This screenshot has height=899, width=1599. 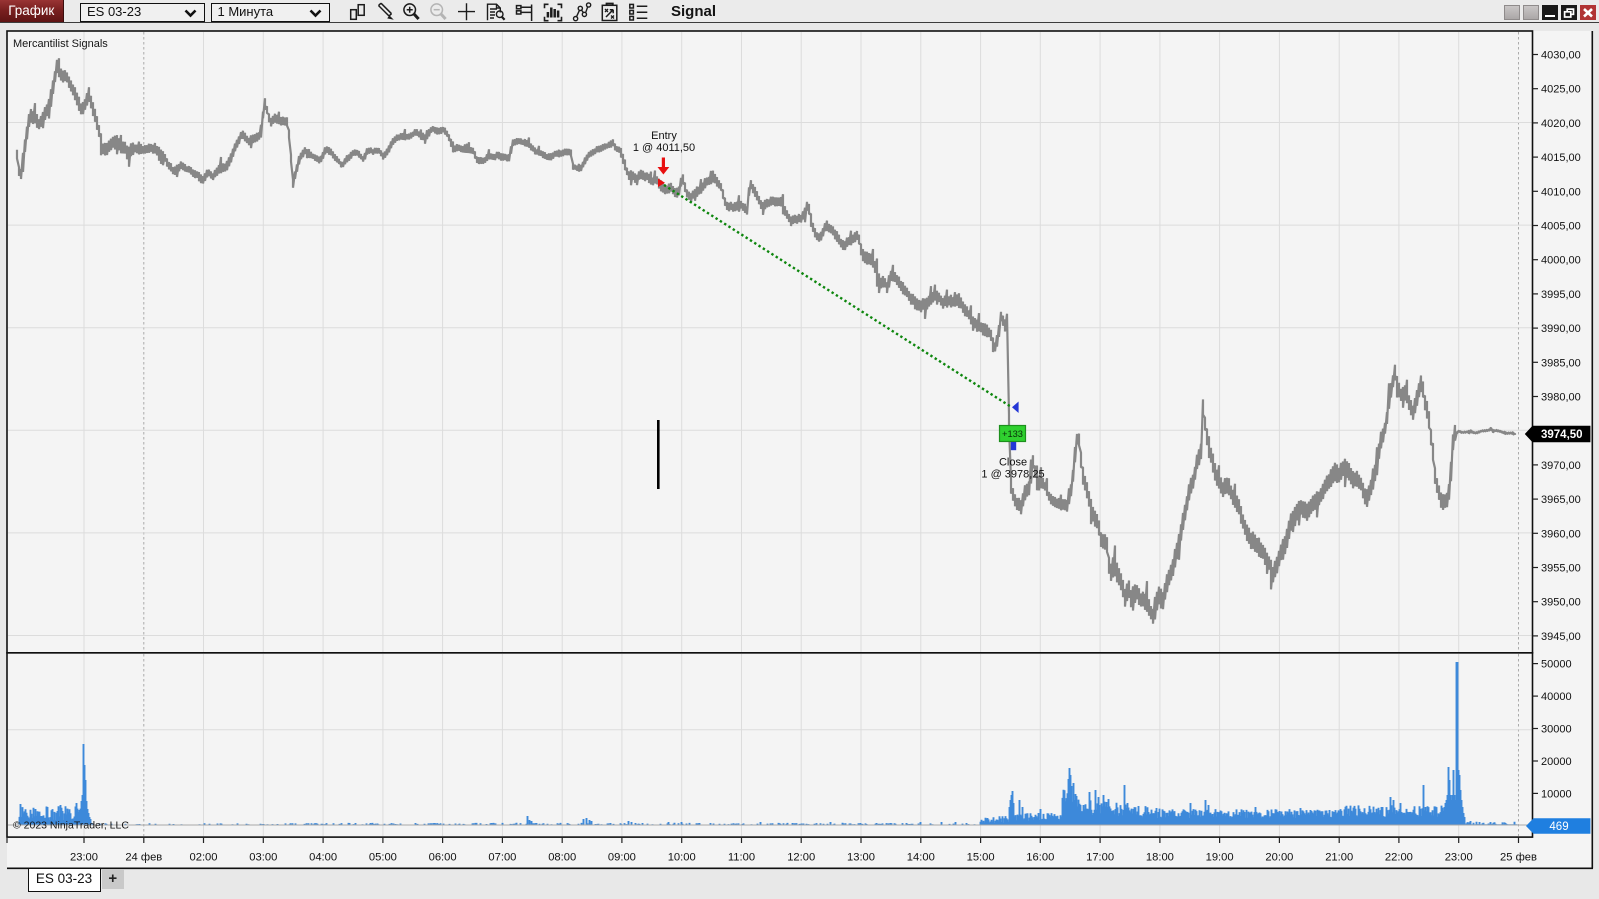 What do you see at coordinates (60, 44) in the screenshot?
I see `svg-text: Mercantilist Signals` at bounding box center [60, 44].